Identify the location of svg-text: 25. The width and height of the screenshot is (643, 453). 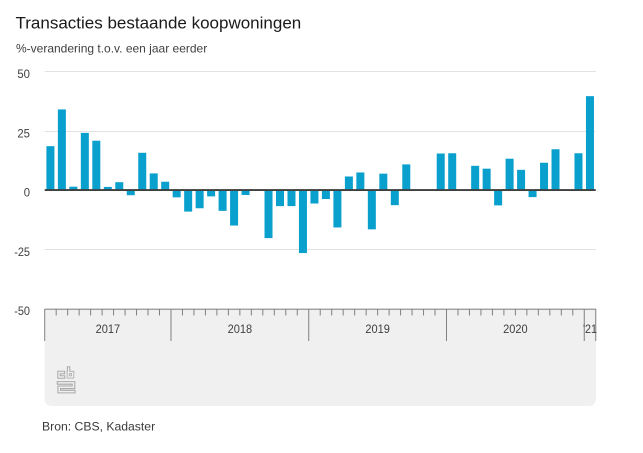
(23, 133).